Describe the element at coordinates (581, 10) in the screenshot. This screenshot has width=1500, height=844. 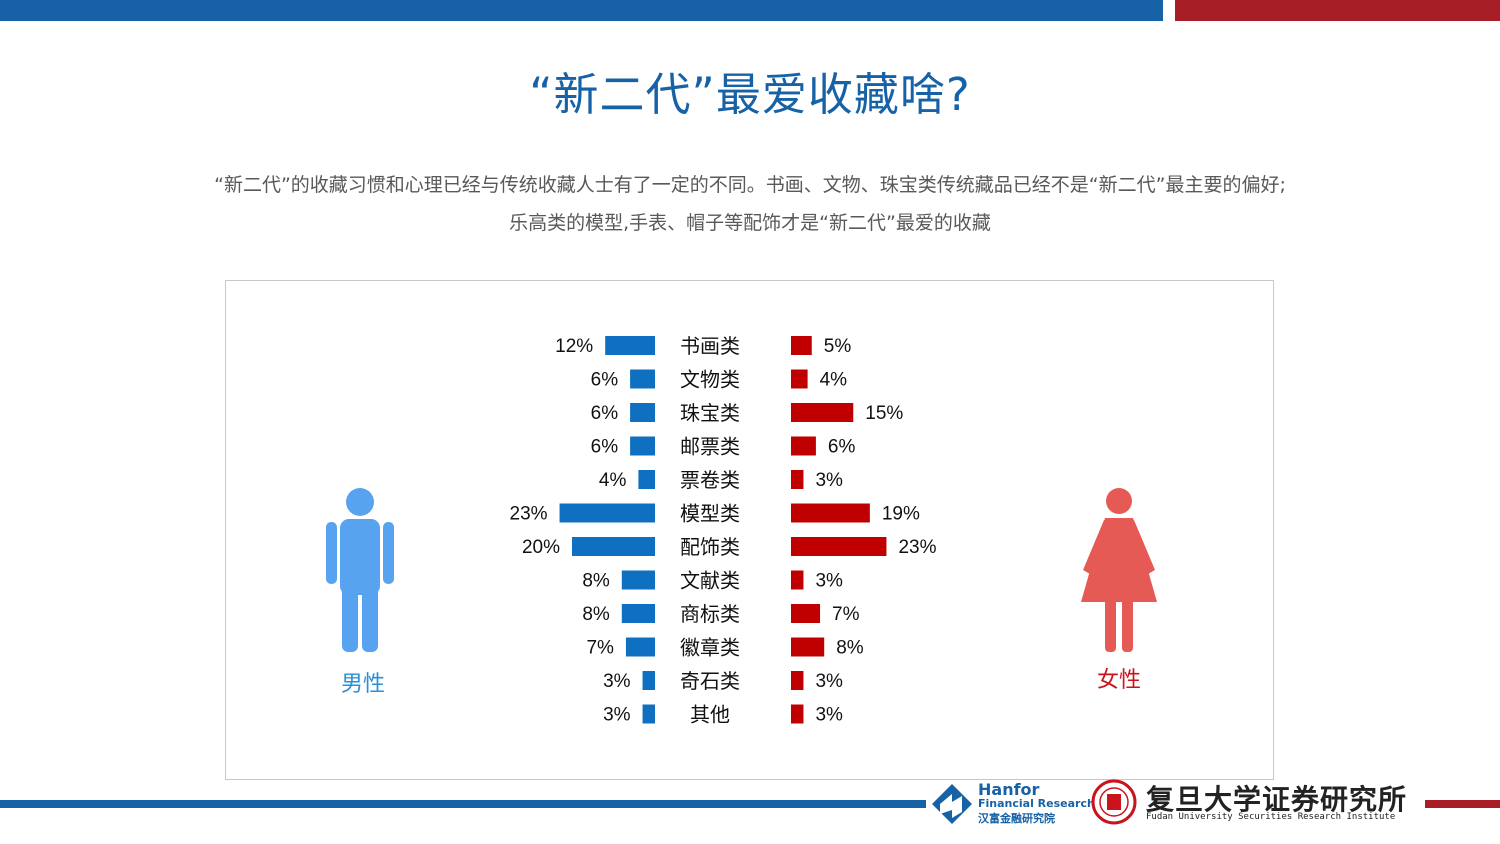
I see `top-bar-blue` at that location.